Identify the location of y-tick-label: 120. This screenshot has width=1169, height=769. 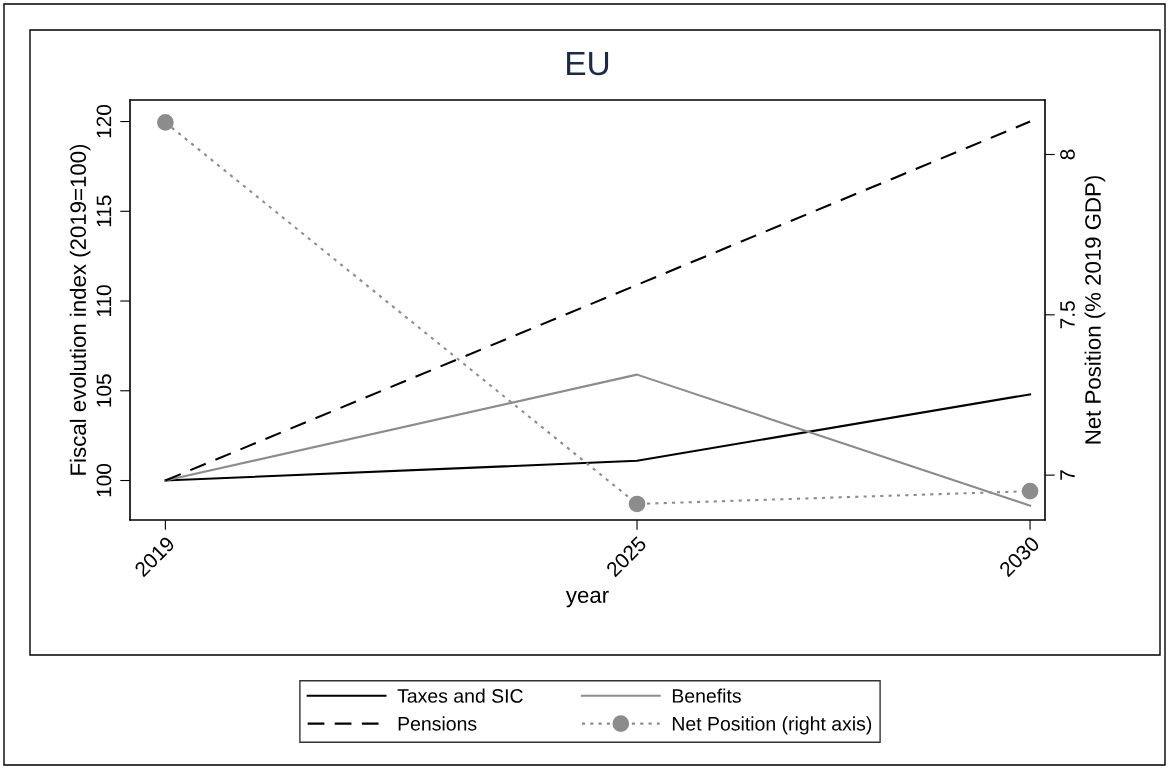
(104, 121).